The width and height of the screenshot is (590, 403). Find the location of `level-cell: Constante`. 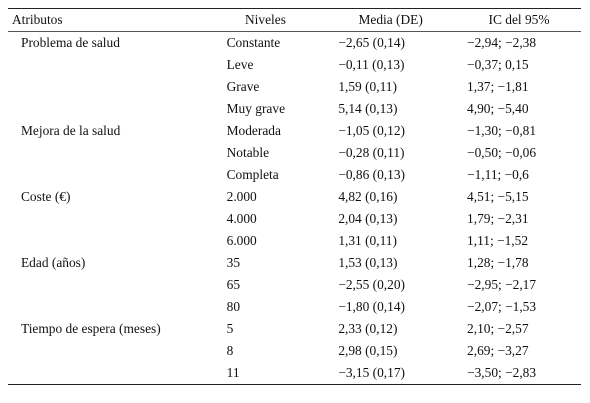

level-cell: Constante is located at coordinates (253, 42).